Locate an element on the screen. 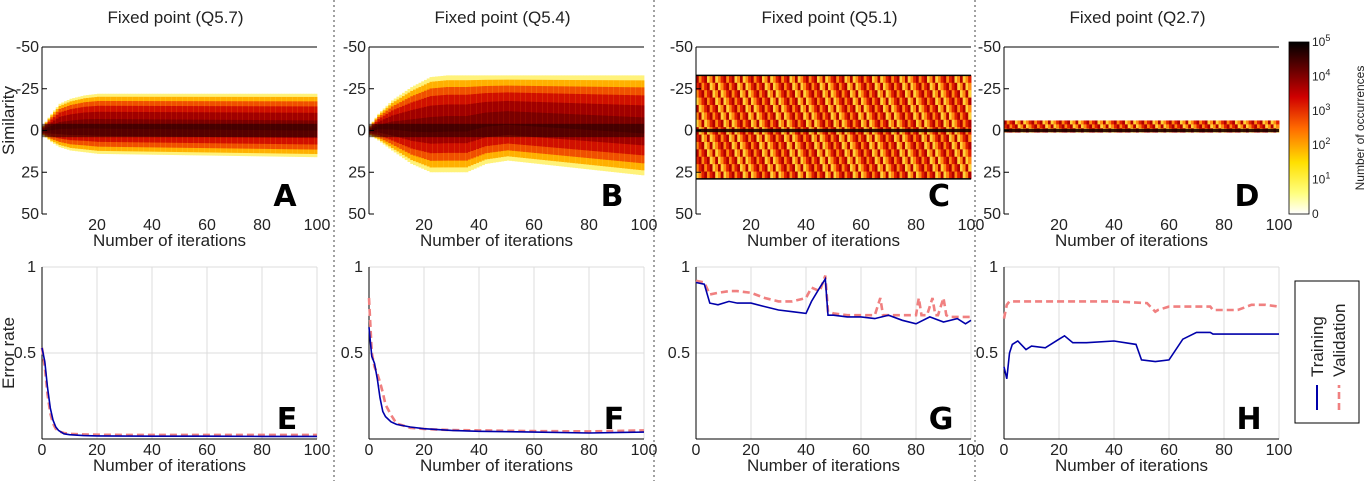  x-tick-label: 40 is located at coordinates (152, 225).